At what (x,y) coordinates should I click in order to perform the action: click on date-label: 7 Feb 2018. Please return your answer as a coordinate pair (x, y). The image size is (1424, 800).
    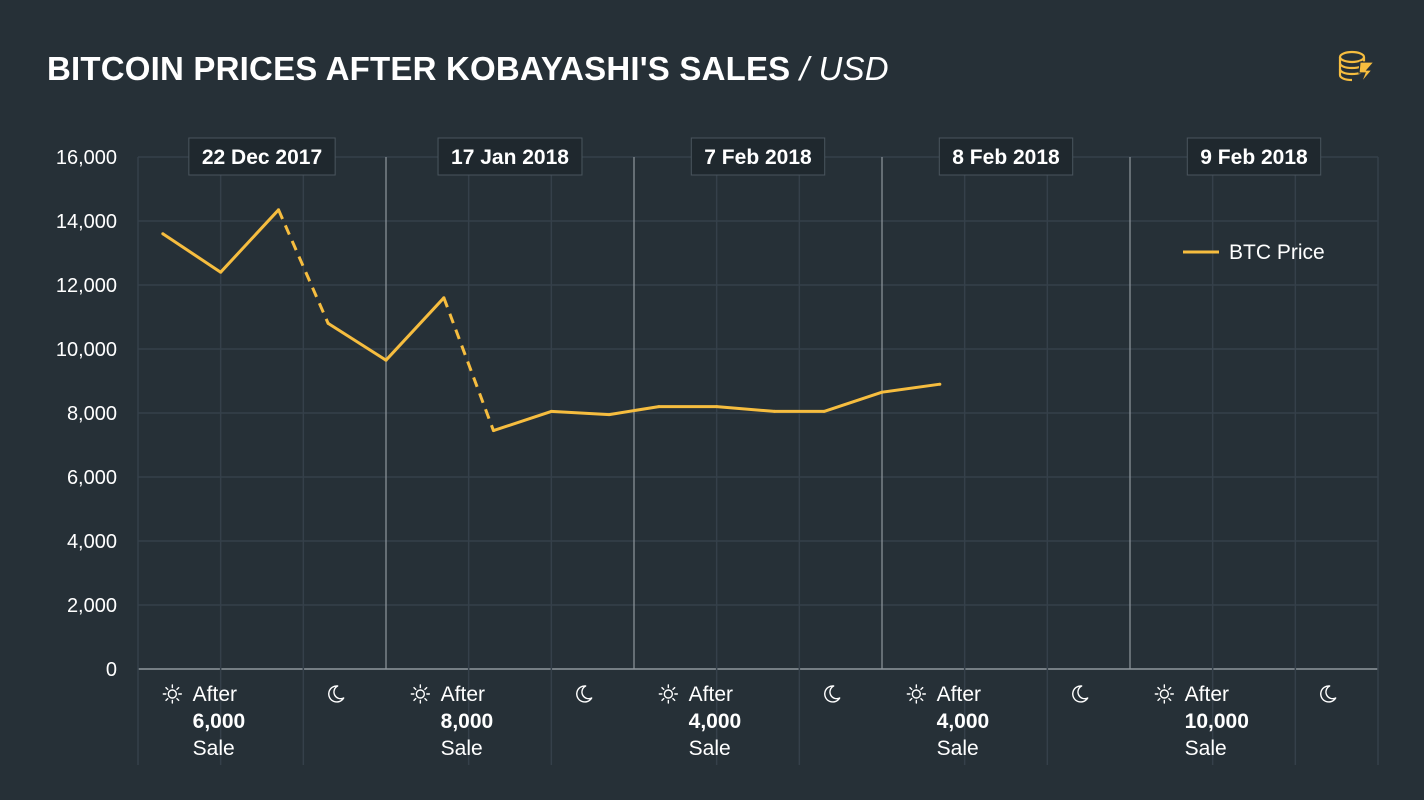
    Looking at the image, I should click on (758, 157).